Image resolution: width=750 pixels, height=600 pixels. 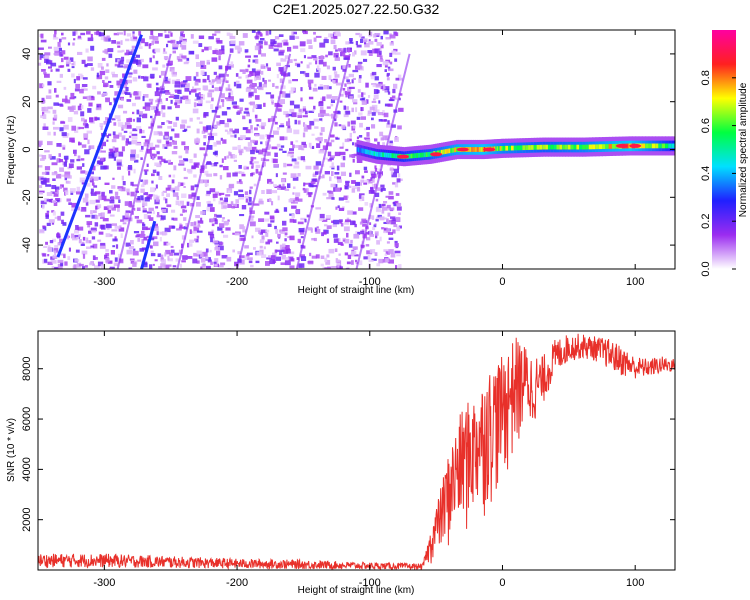 I want to click on spectrogram-x-tick-label: -300, so click(x=104, y=282).